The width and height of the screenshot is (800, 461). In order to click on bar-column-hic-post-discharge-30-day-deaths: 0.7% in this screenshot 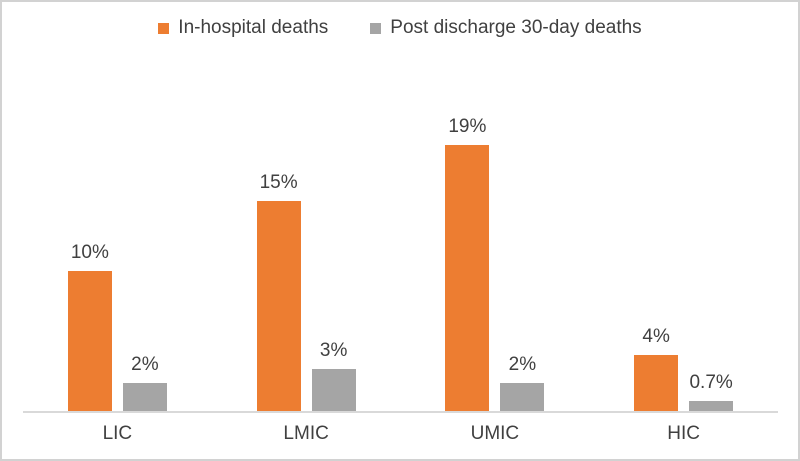, I will do `click(711, 391)`.